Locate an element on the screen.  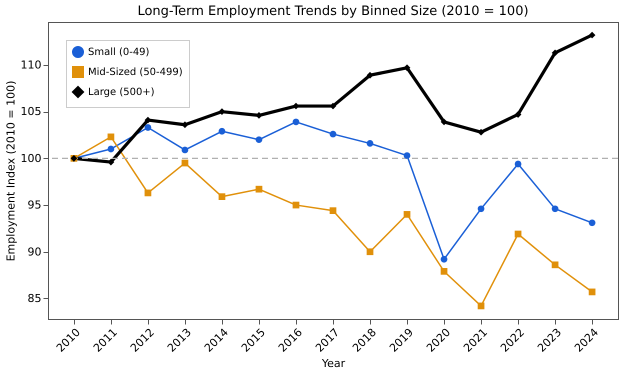
y-tick-label: 100 is located at coordinates (31, 158).